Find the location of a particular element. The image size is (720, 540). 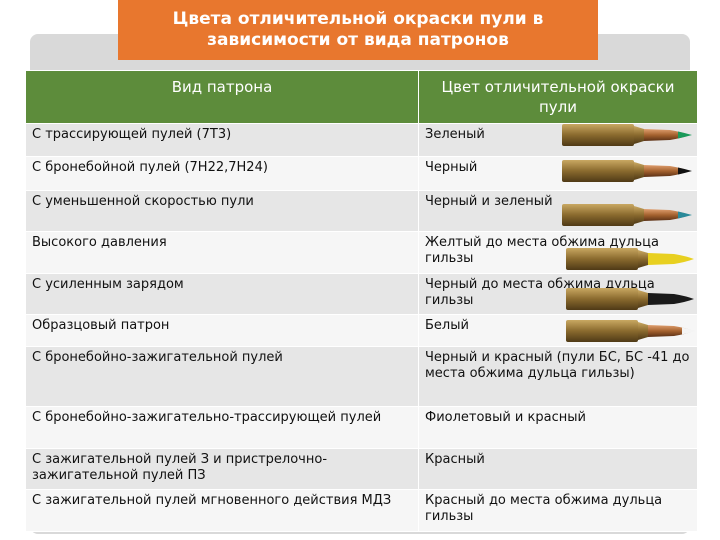

table-cell: Желтый до места обжима дульца гильзы is located at coordinates (558, 252).